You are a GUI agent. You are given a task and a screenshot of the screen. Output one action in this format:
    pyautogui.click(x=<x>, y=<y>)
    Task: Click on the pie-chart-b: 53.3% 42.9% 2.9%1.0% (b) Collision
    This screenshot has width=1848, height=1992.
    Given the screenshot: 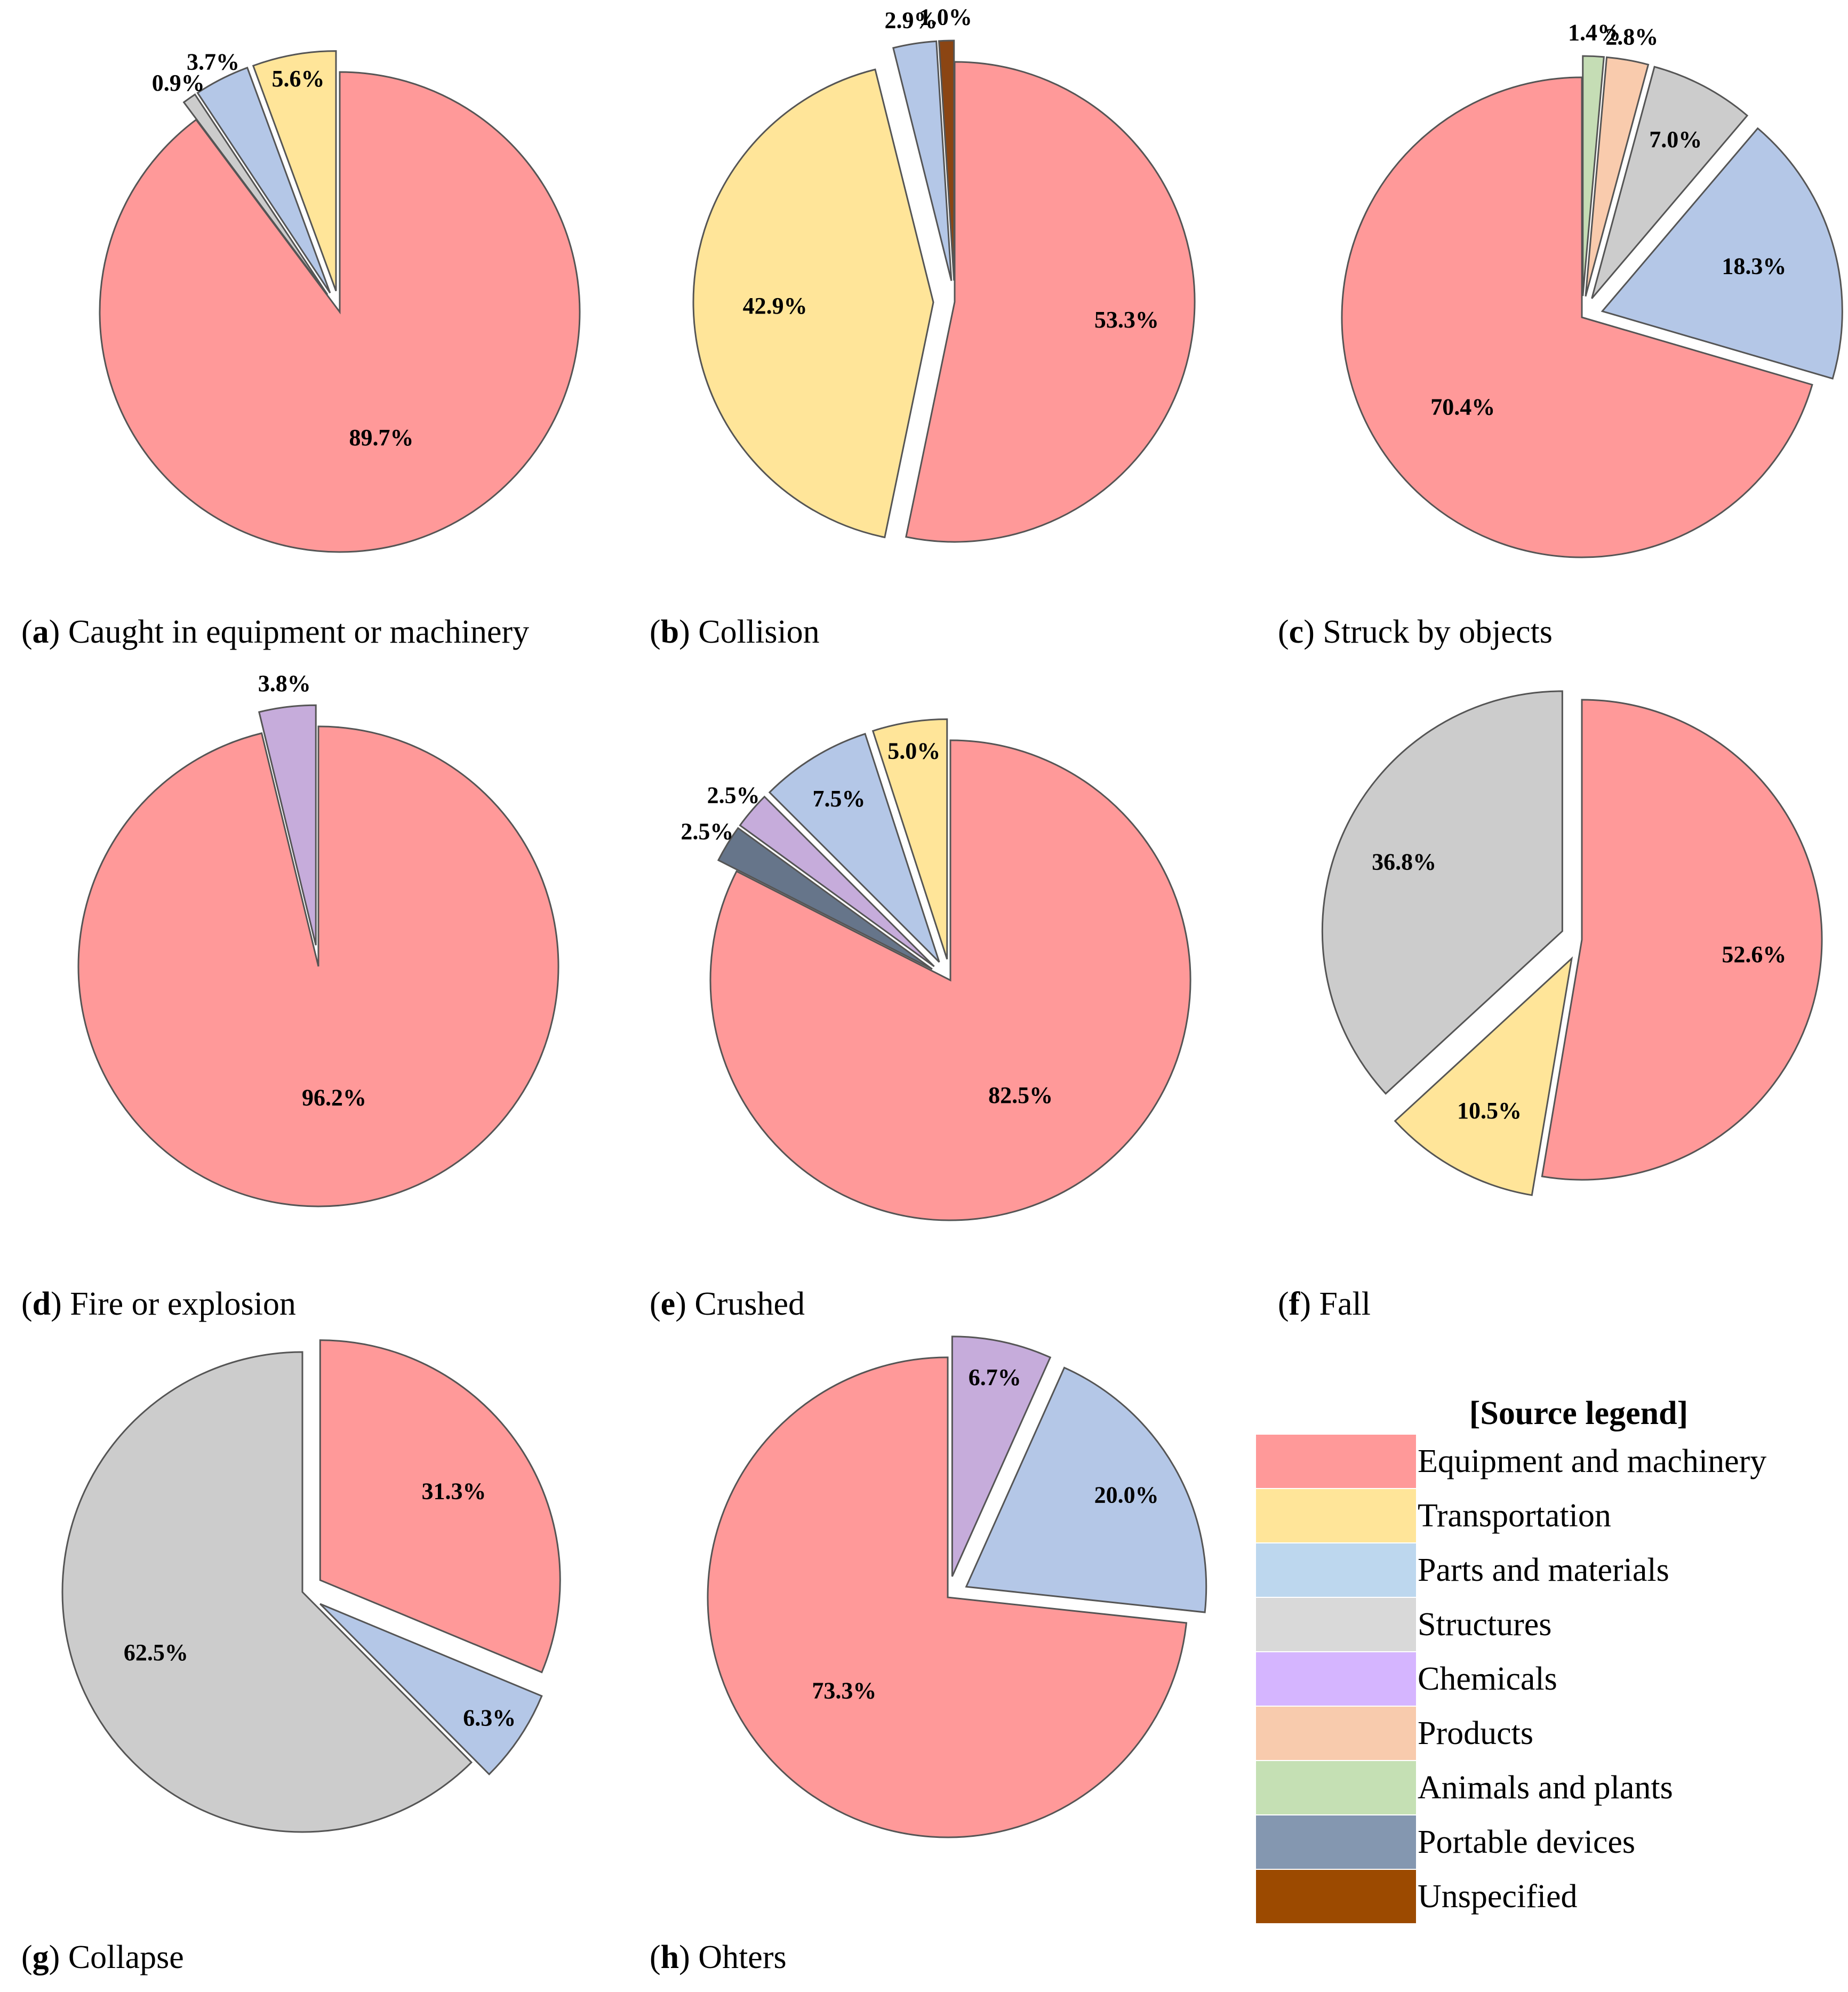 What is the action you would take?
    pyautogui.click(x=923, y=327)
    